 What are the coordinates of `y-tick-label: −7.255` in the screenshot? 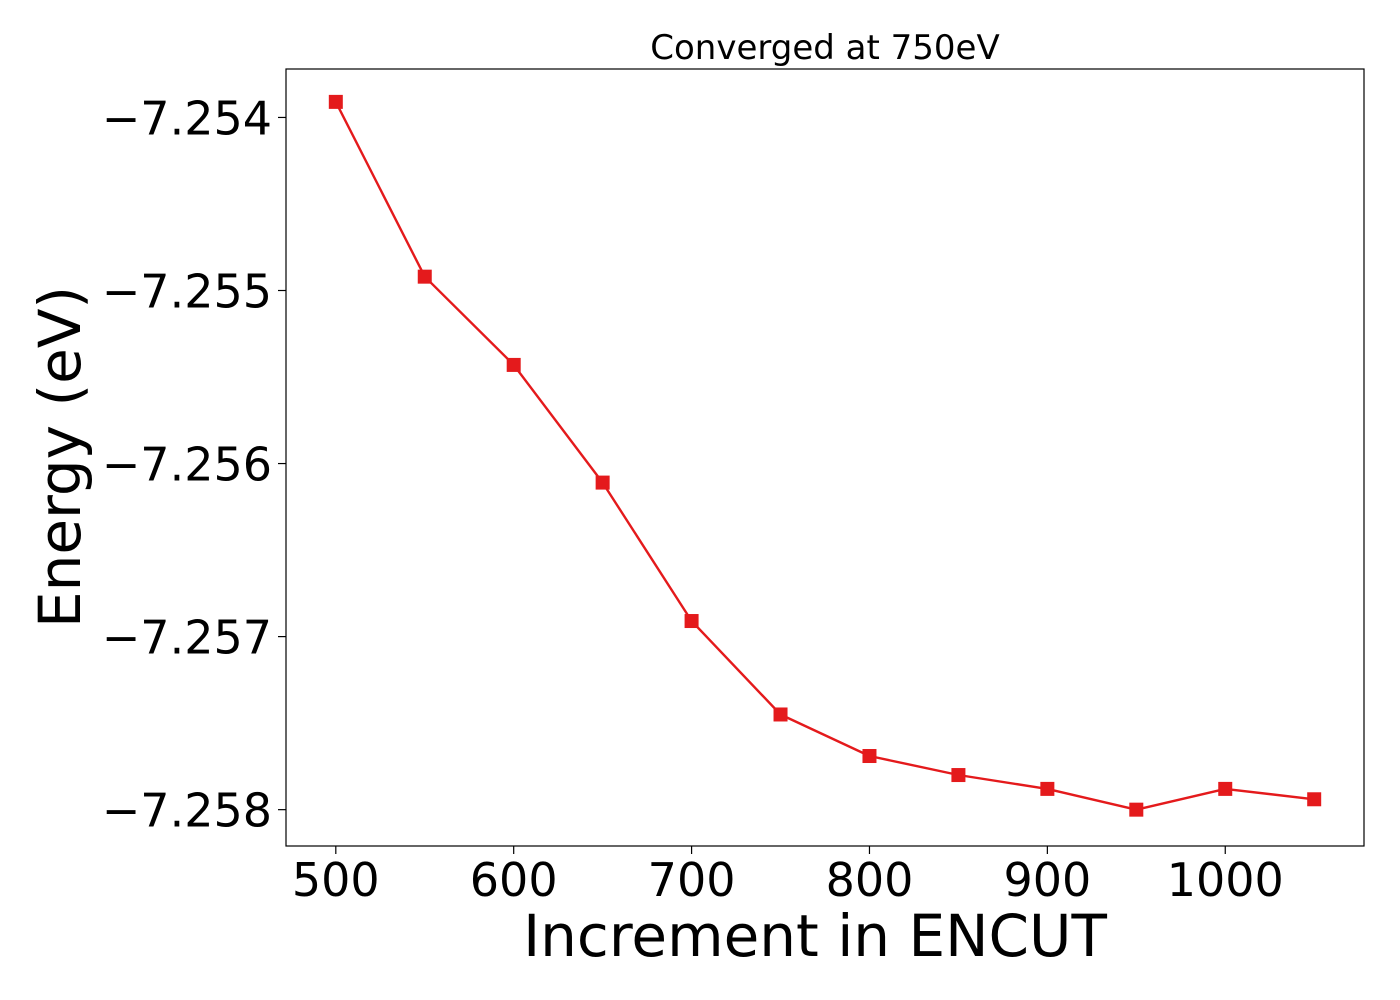 It's located at (187, 292).